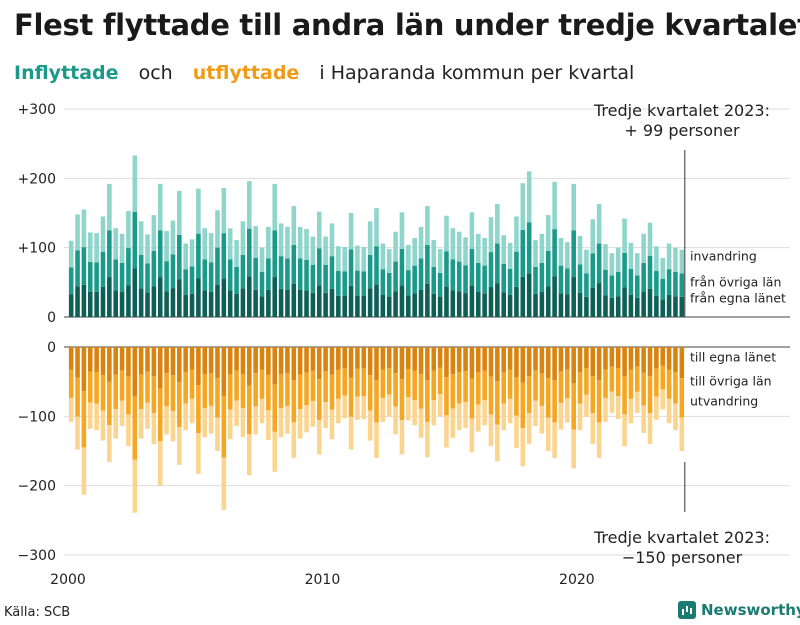  I want to click on x-tick: 2020, so click(577, 580).